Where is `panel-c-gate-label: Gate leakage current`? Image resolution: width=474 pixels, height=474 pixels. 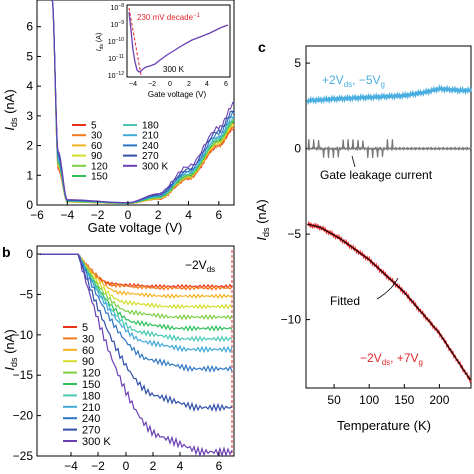
panel-c-gate-label: Gate leakage current is located at coordinates (376, 175).